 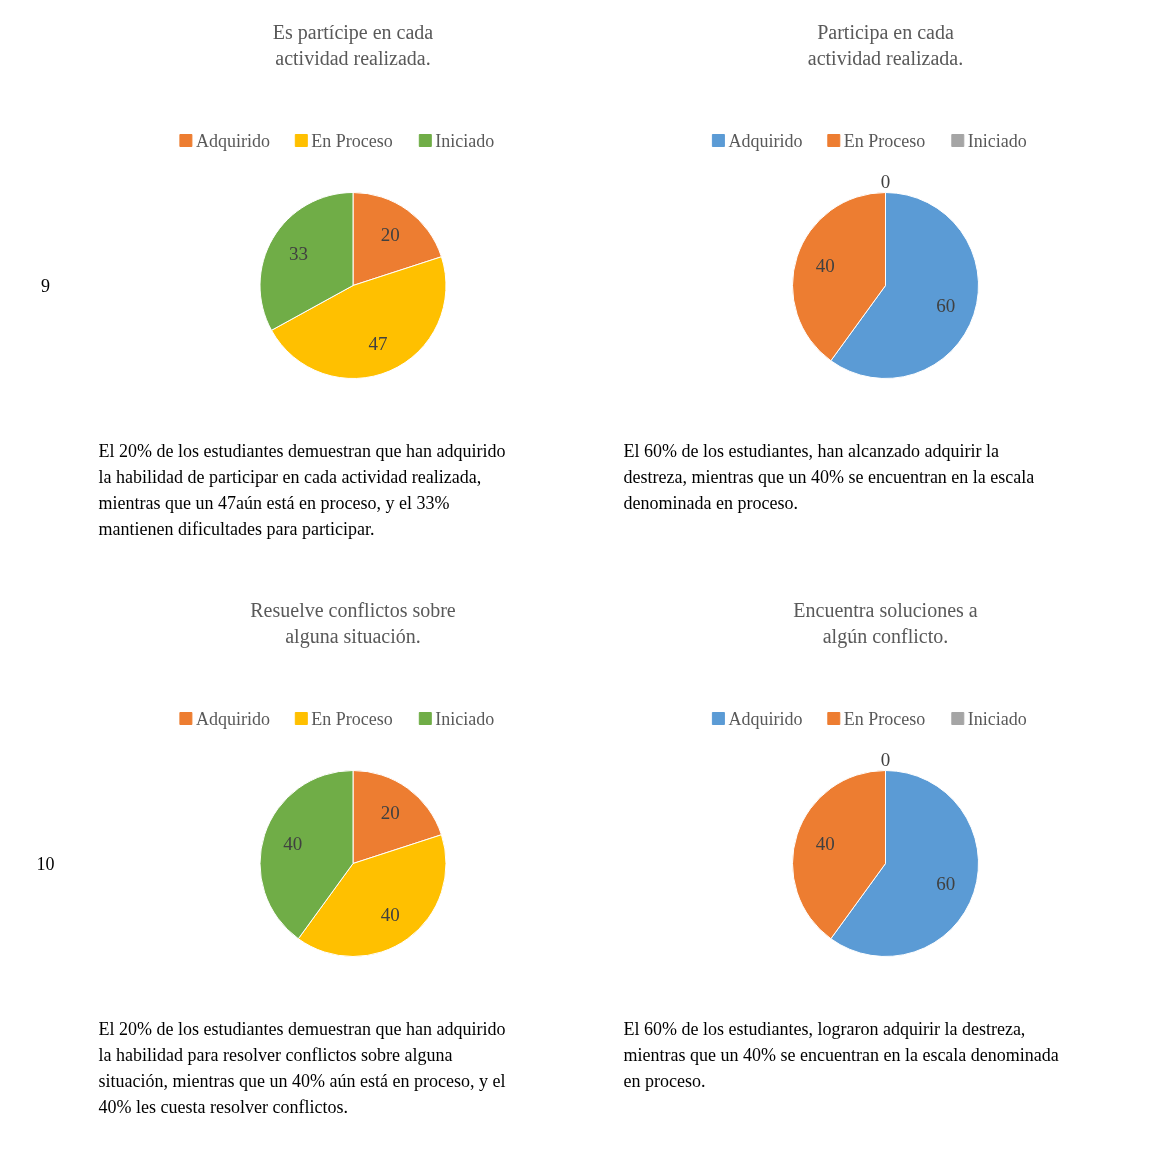 What do you see at coordinates (353, 623) in the screenshot?
I see `chart-title: Resuelve conflictos sobre alguna situación.` at bounding box center [353, 623].